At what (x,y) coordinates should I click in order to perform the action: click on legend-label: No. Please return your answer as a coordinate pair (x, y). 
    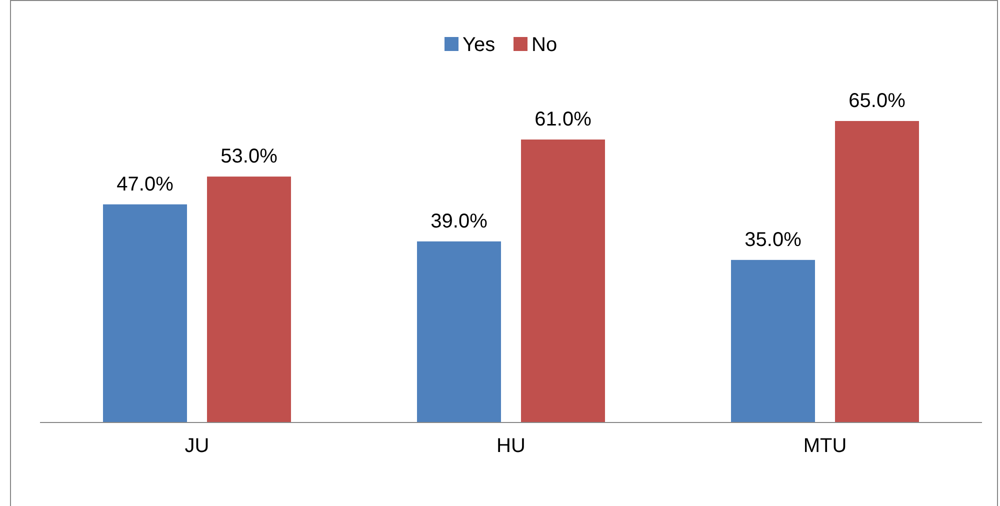
    Looking at the image, I should click on (545, 45).